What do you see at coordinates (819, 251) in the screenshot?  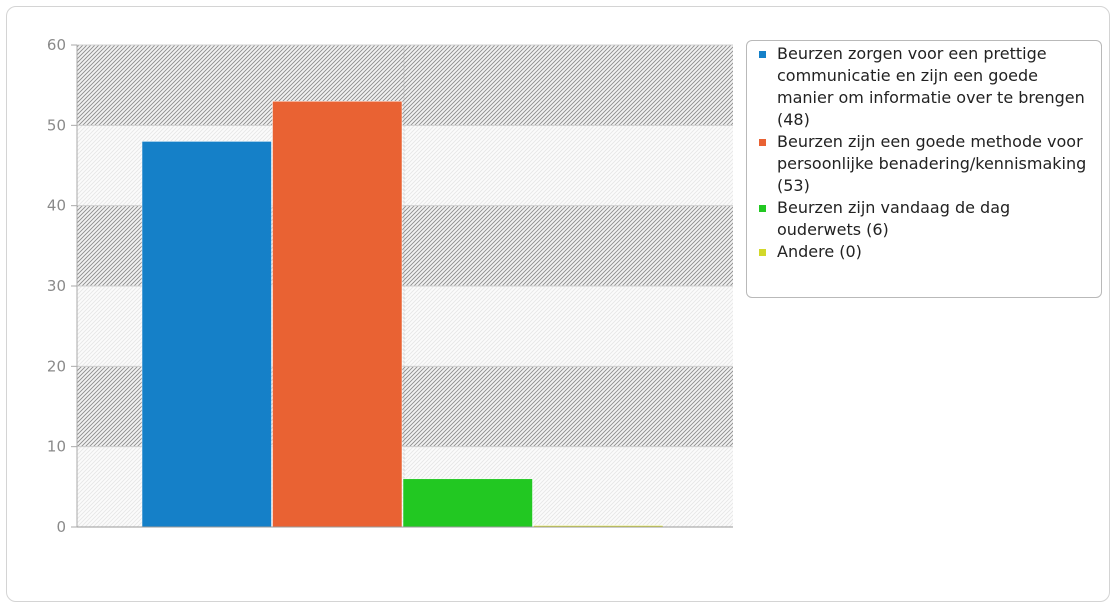 I see `legend-label: Andere (0)` at bounding box center [819, 251].